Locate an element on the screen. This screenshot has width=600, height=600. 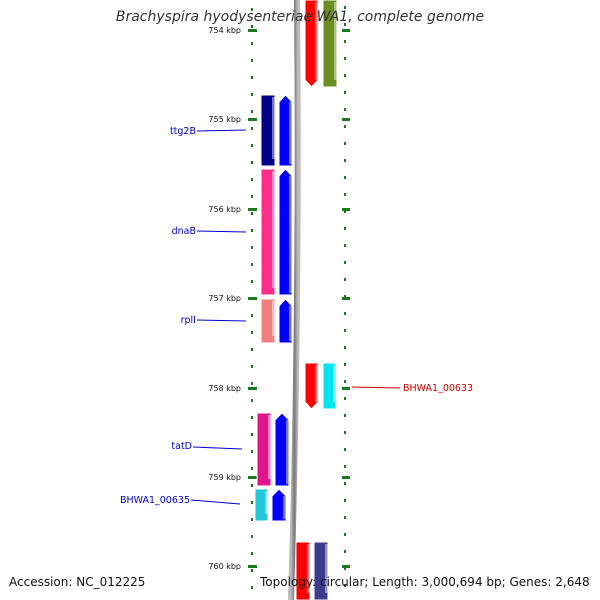
gene-label: BHWA1_00635 is located at coordinates (155, 500).